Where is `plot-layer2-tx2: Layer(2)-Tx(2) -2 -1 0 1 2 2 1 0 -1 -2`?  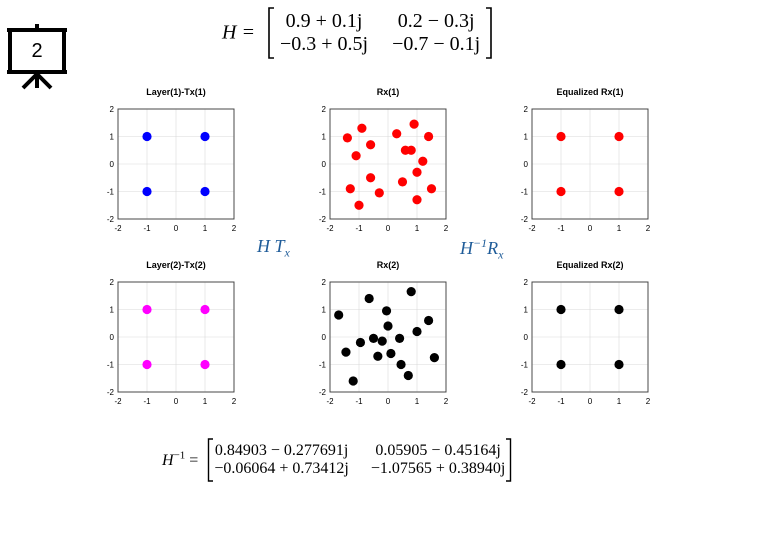
plot-layer2-tx2: Layer(2)-Tx(2) -2 -1 0 1 2 2 1 0 -1 -2 is located at coordinates (172, 333).